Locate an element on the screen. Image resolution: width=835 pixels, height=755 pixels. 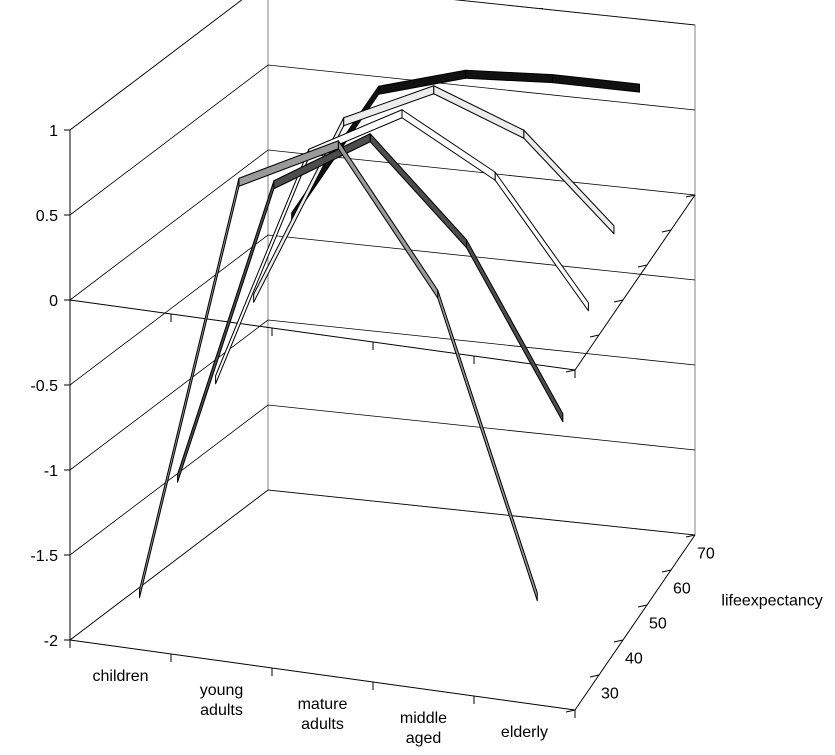
depth-tick-label: 60 is located at coordinates (682, 589).